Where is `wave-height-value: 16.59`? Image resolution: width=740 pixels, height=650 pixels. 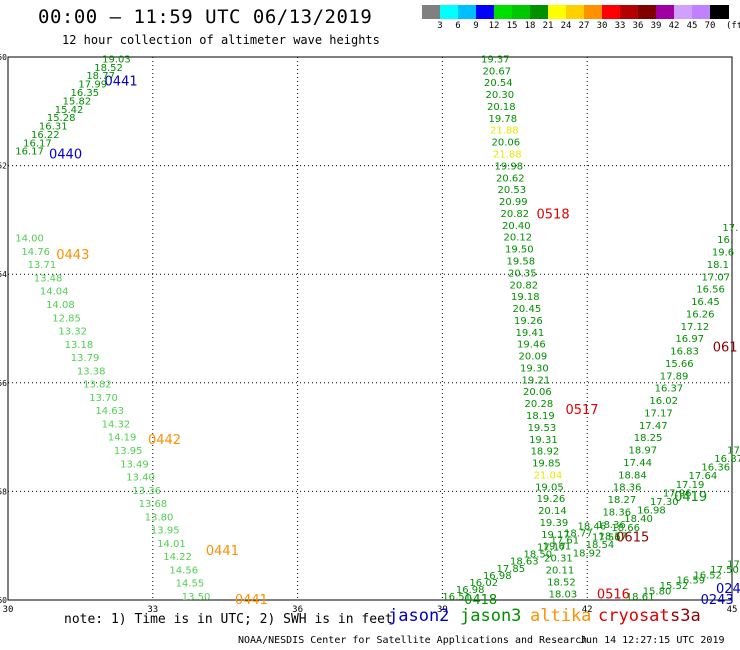
wave-height-value: 16.59 is located at coordinates (690, 581).